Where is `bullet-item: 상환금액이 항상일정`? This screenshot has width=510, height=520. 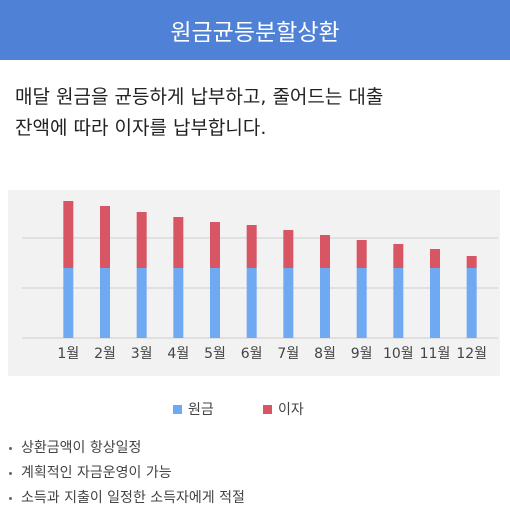 bullet-item: 상환금액이 항상일정 is located at coordinates (125, 448).